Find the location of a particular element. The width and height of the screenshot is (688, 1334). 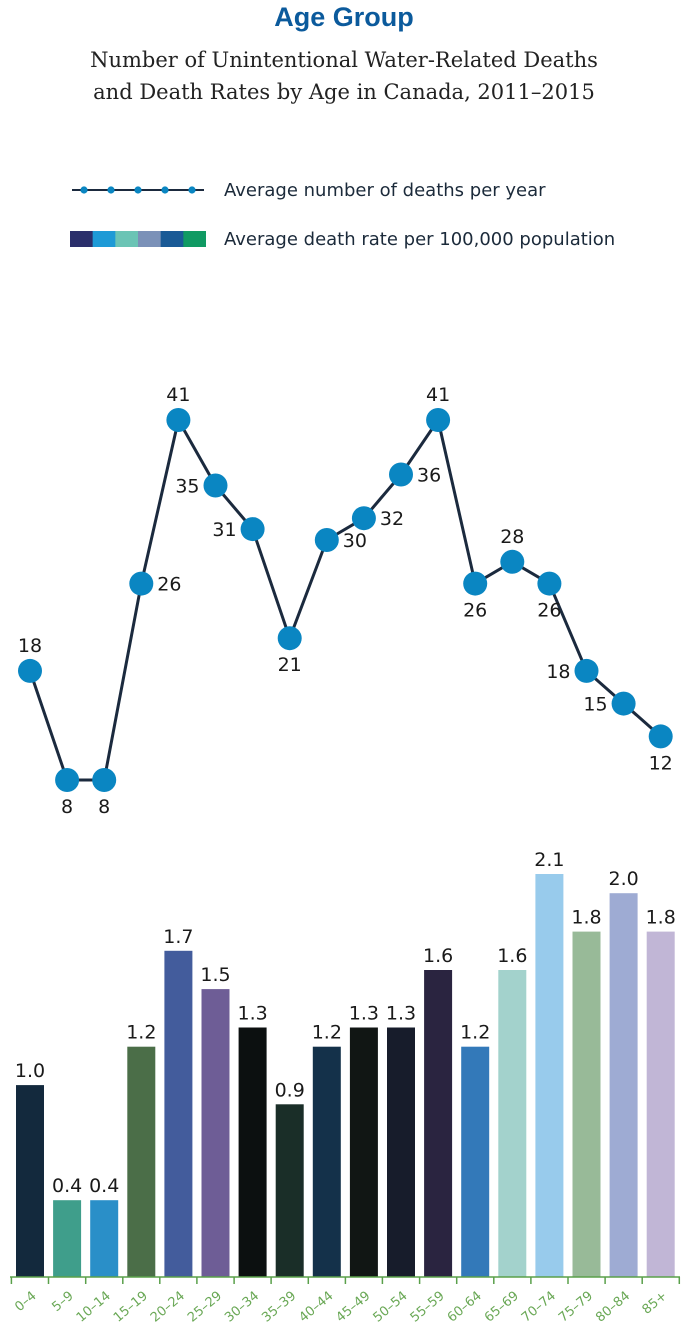

rate-data-label: 2.0 is located at coordinates (623, 879).